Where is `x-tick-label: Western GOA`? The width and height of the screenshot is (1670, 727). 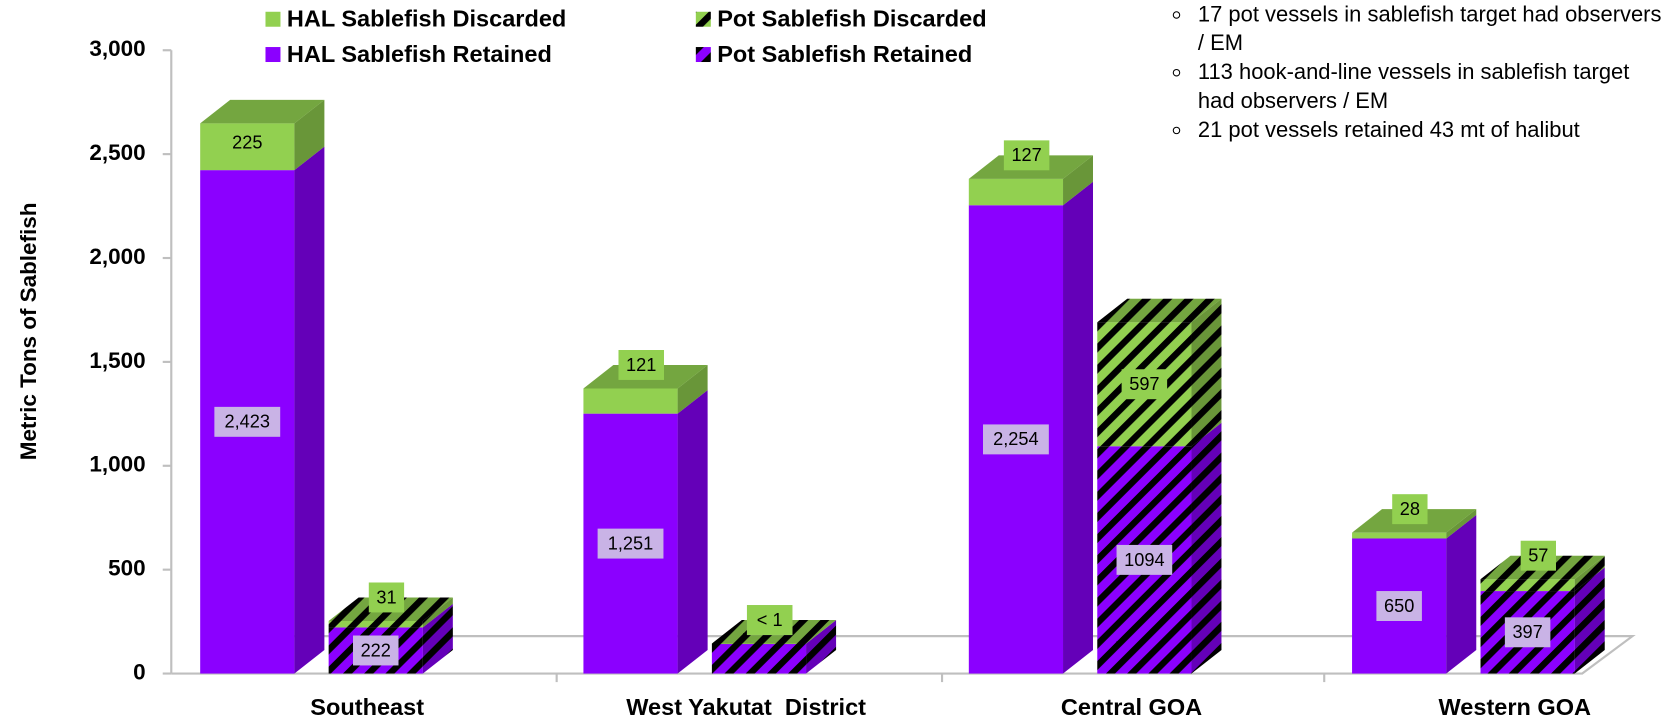 x-tick-label: Western GOA is located at coordinates (1514, 707).